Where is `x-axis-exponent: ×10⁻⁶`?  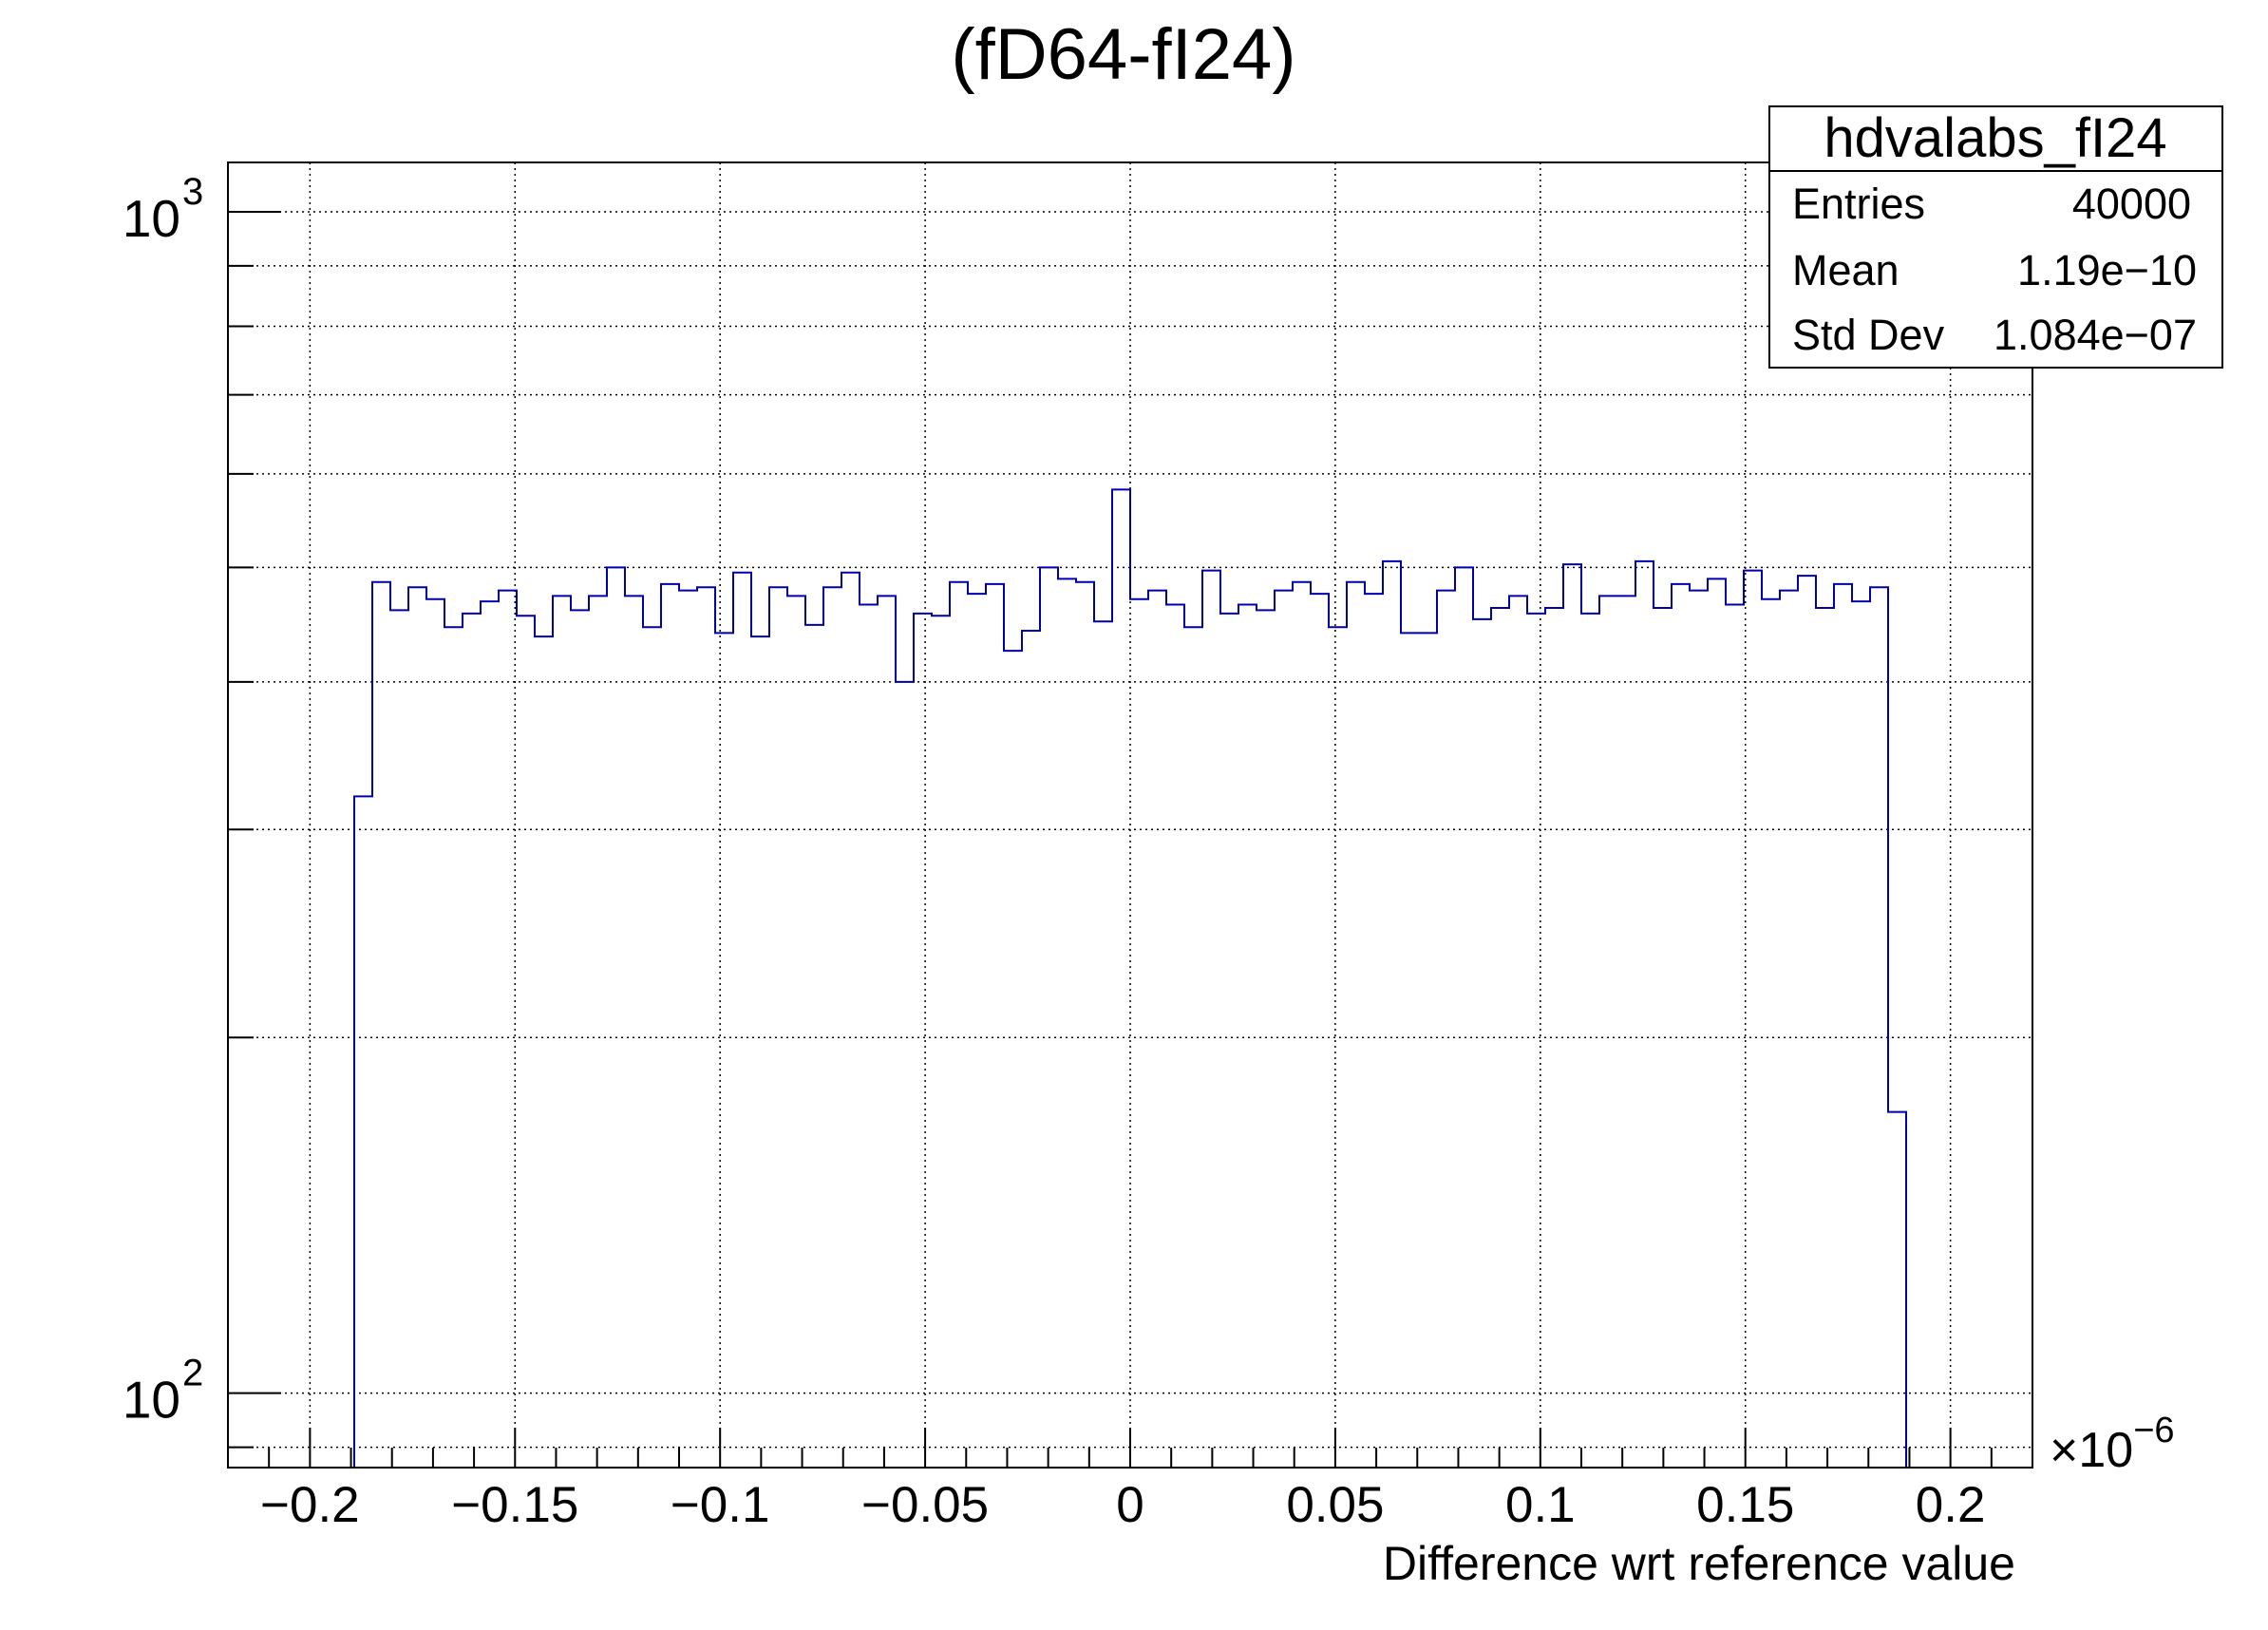 x-axis-exponent: ×10⁻⁶ is located at coordinates (2112, 1444).